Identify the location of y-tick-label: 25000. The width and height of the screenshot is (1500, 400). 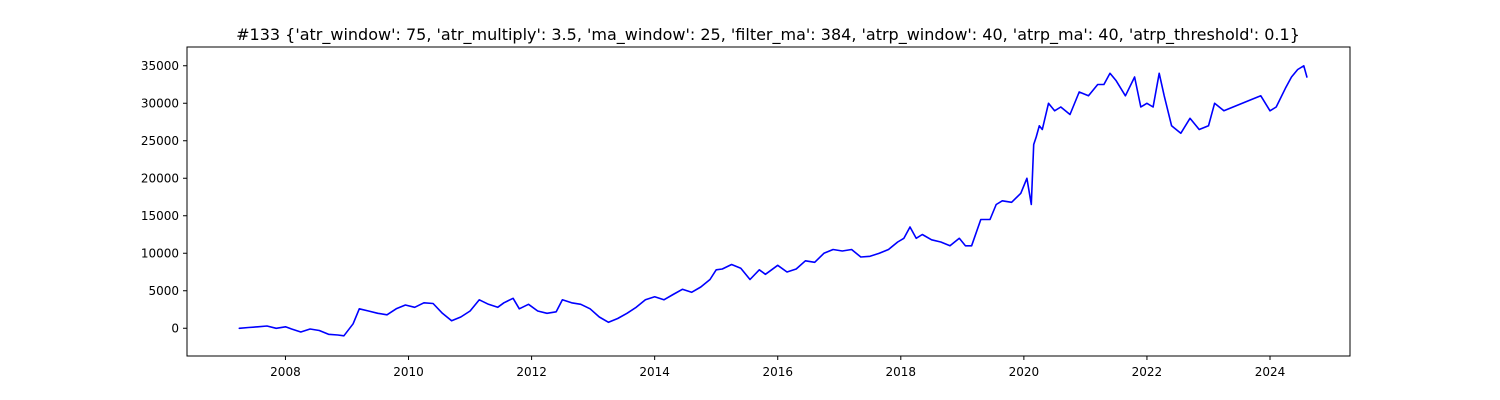
(160, 141).